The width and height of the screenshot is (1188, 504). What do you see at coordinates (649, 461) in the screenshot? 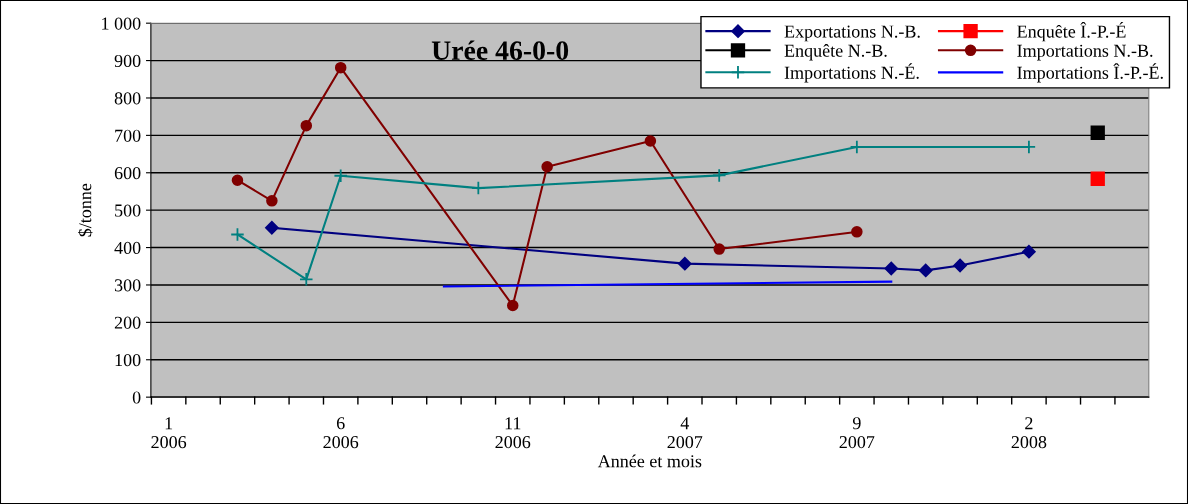
I see `x-axis-title: Année et mois` at bounding box center [649, 461].